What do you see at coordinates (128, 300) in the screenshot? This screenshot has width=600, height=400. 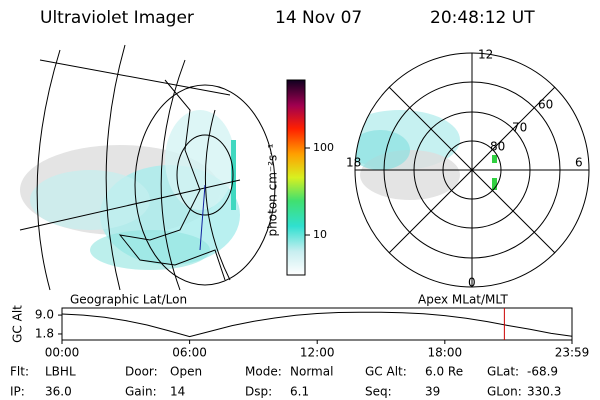 I see `caption: Geographic Lat/Lon` at bounding box center [128, 300].